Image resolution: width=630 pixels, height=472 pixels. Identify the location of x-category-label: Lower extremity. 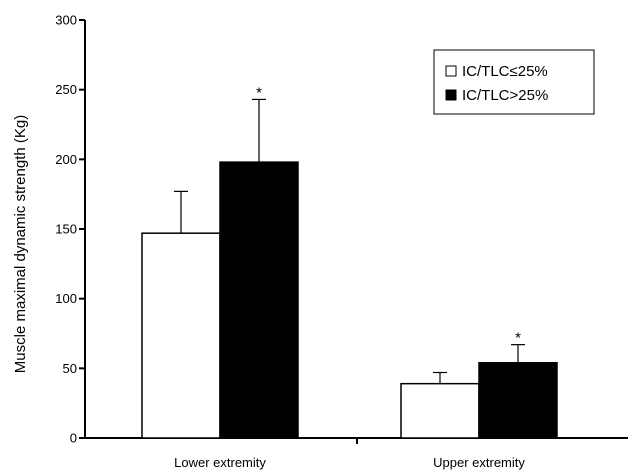
(220, 462).